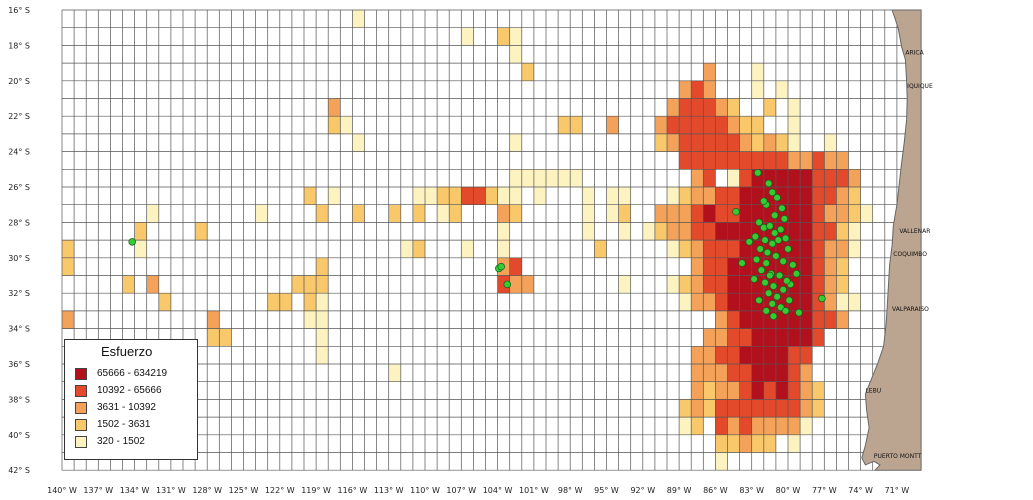  Describe the element at coordinates (860, 490) in the screenshot. I see `longitude-label: 74° W` at that location.